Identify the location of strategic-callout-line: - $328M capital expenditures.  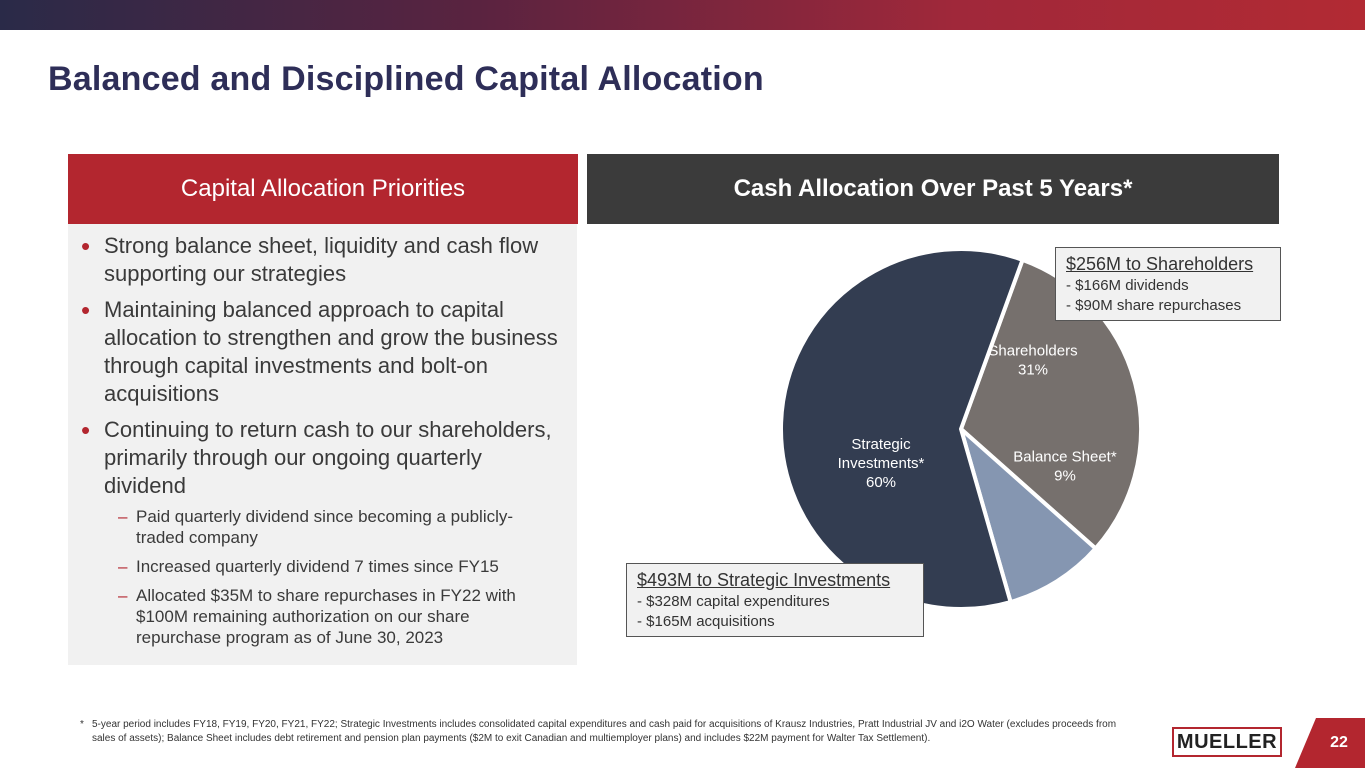
(733, 601).